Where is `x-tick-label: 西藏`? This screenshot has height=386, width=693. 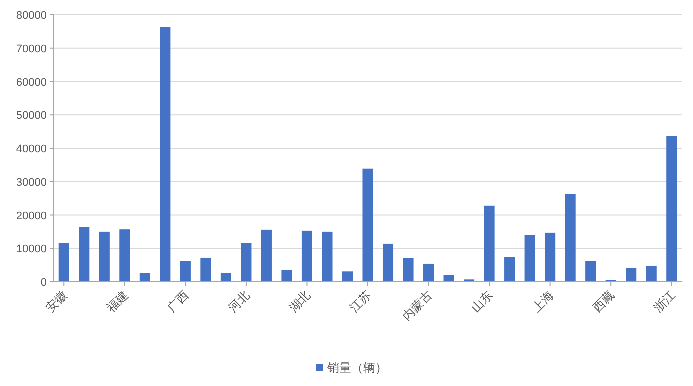
x-tick-label: 西藏 is located at coordinates (604, 302).